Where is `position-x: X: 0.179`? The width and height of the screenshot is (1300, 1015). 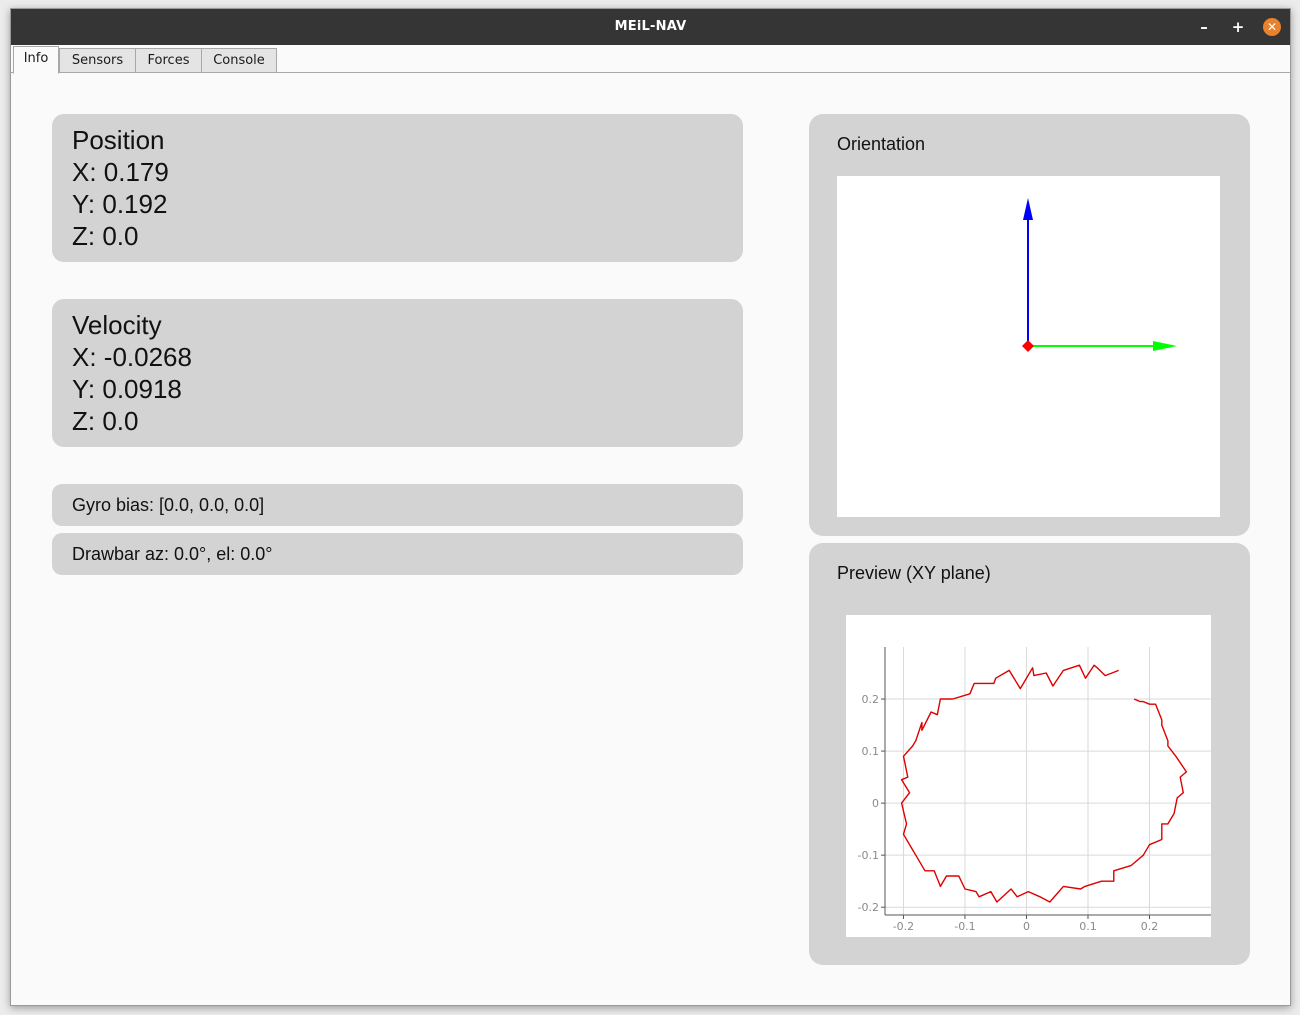 position-x: X: 0.179 is located at coordinates (120, 172).